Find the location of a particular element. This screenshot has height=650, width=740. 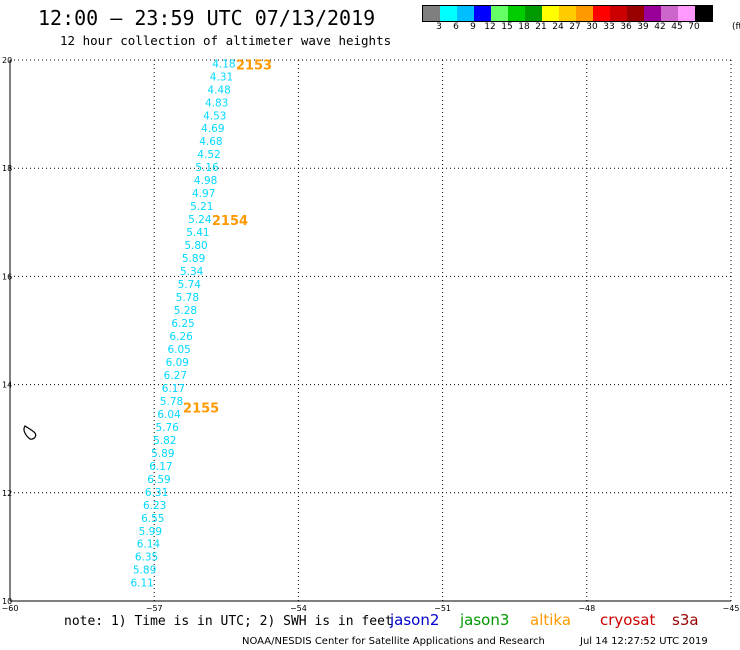

wave-height-label: 4.97 is located at coordinates (203, 194).